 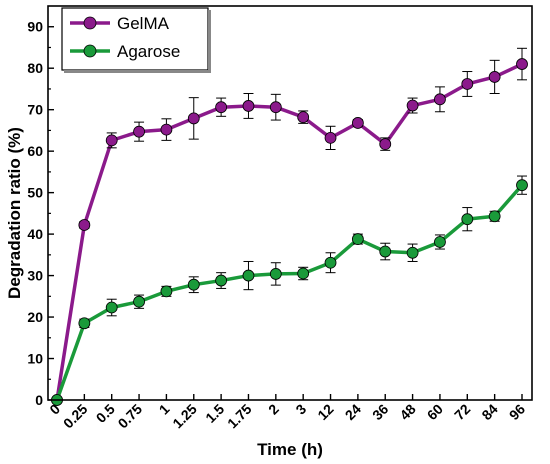 I want to click on x-tick-label: 1, so click(x=164, y=409).